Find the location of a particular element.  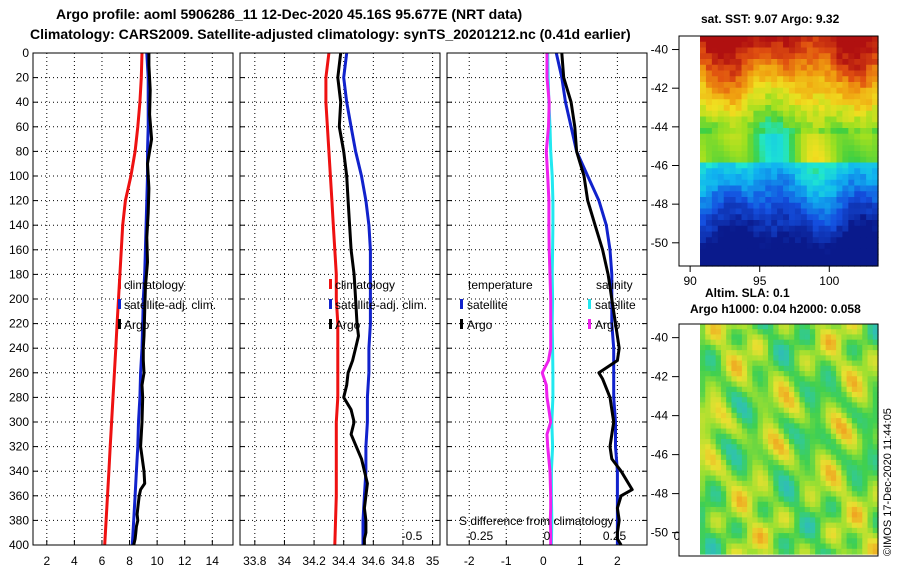

depth-tick-label: 120 is located at coordinates (19, 201).